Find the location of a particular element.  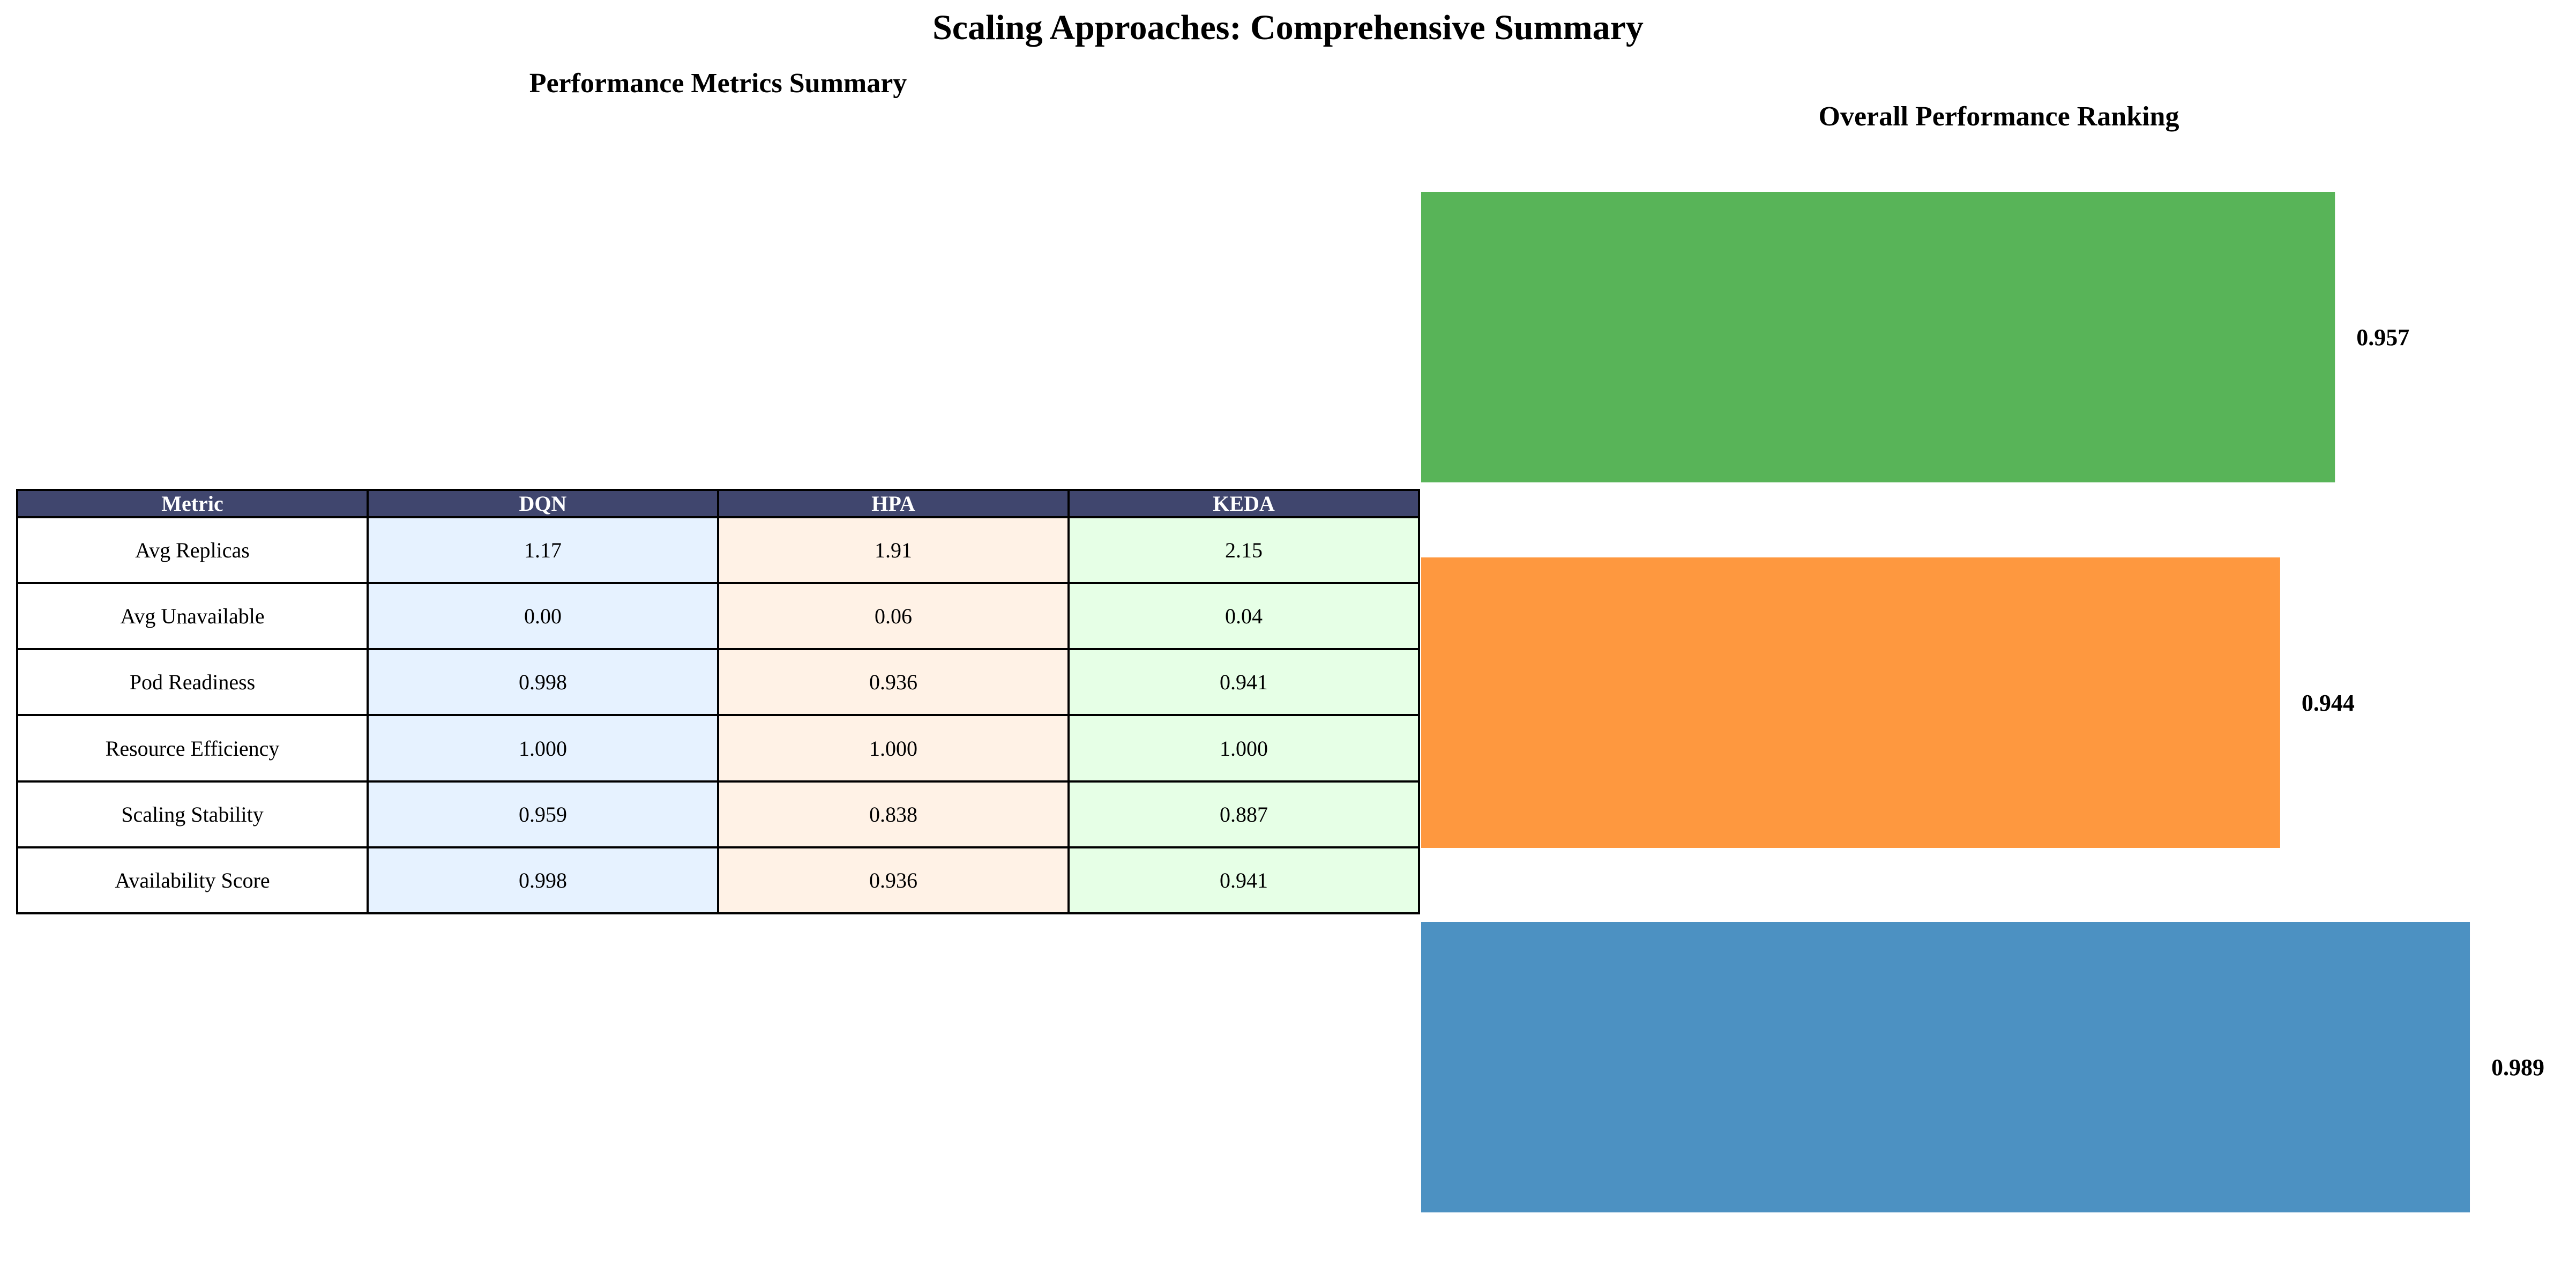

ranking-chart-title: Overall Performance Ranking is located at coordinates (1998, 116).